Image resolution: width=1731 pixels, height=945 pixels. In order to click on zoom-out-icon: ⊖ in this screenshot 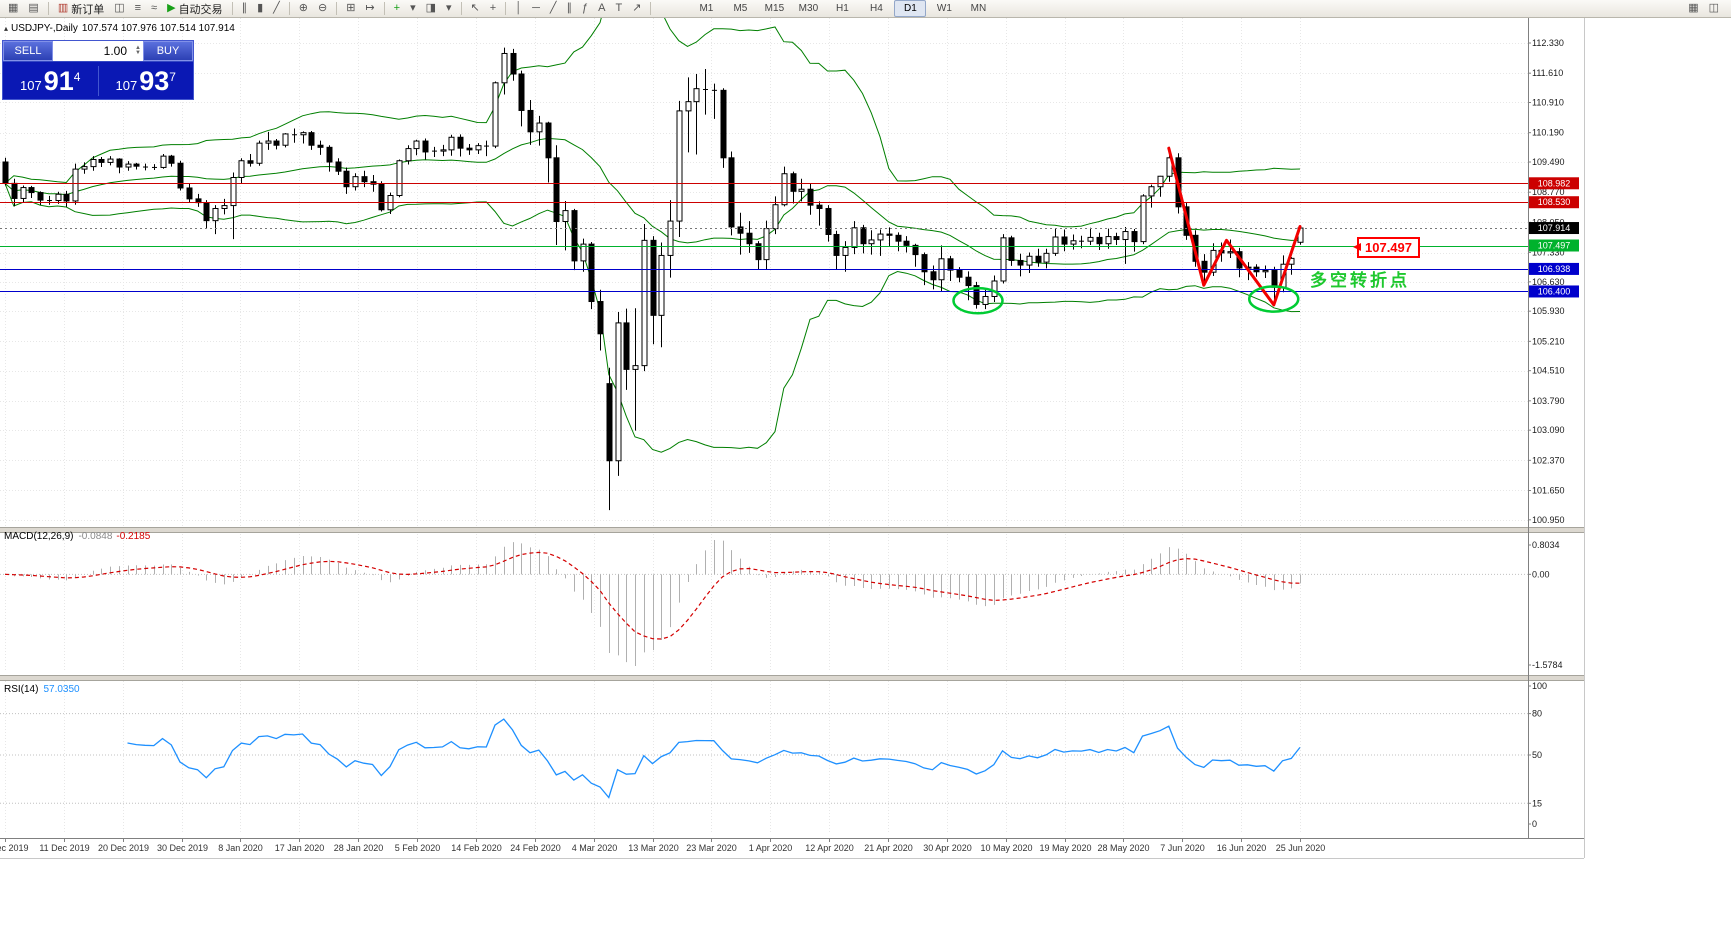, I will do `click(322, 8)`.